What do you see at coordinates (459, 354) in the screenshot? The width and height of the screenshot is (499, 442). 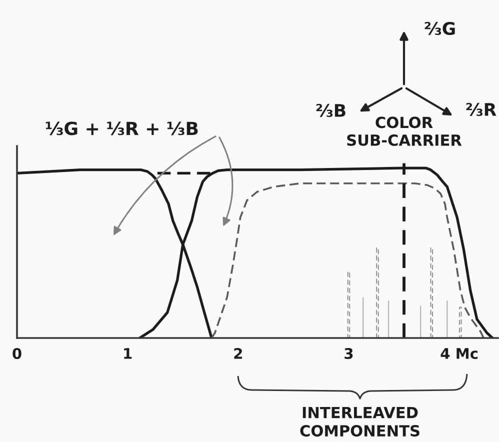 I see `x-tick-label: 4 Mc` at bounding box center [459, 354].